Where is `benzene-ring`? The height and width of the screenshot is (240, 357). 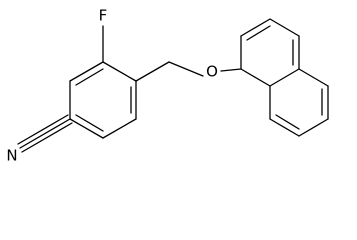 benzene-ring is located at coordinates (103, 100).